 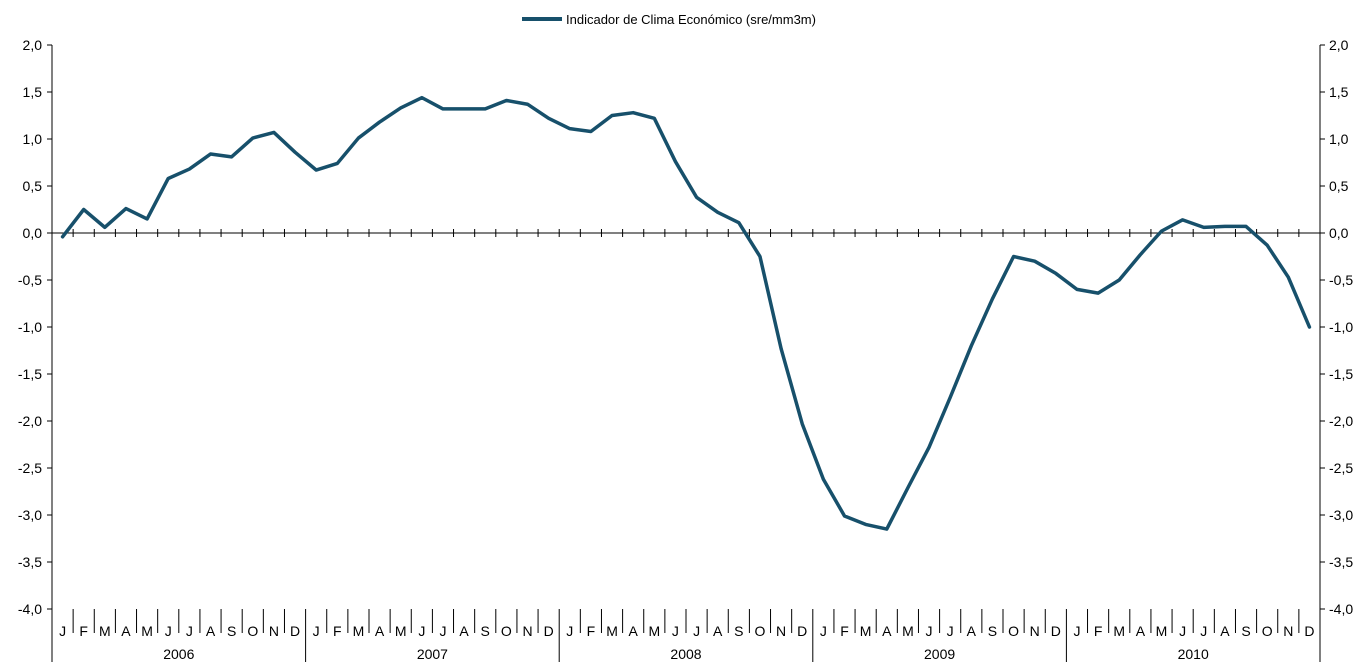 What do you see at coordinates (691, 19) in the screenshot?
I see `legend-label: Indicador de Clima Económico (sre/mm3m)` at bounding box center [691, 19].